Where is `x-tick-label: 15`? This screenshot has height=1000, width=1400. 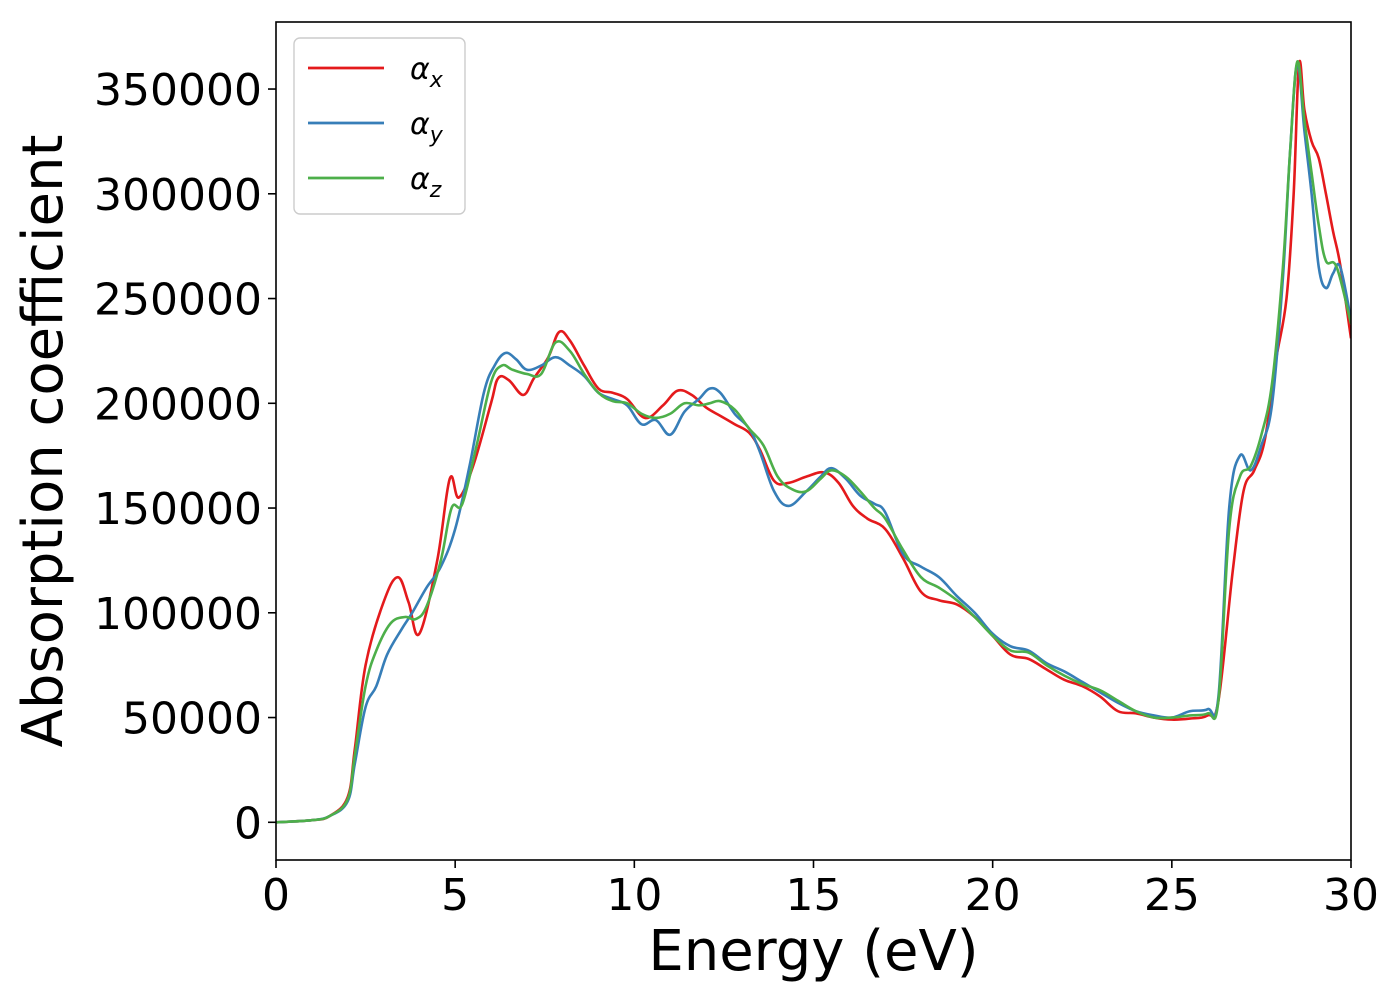
x-tick-label: 15 is located at coordinates (814, 895).